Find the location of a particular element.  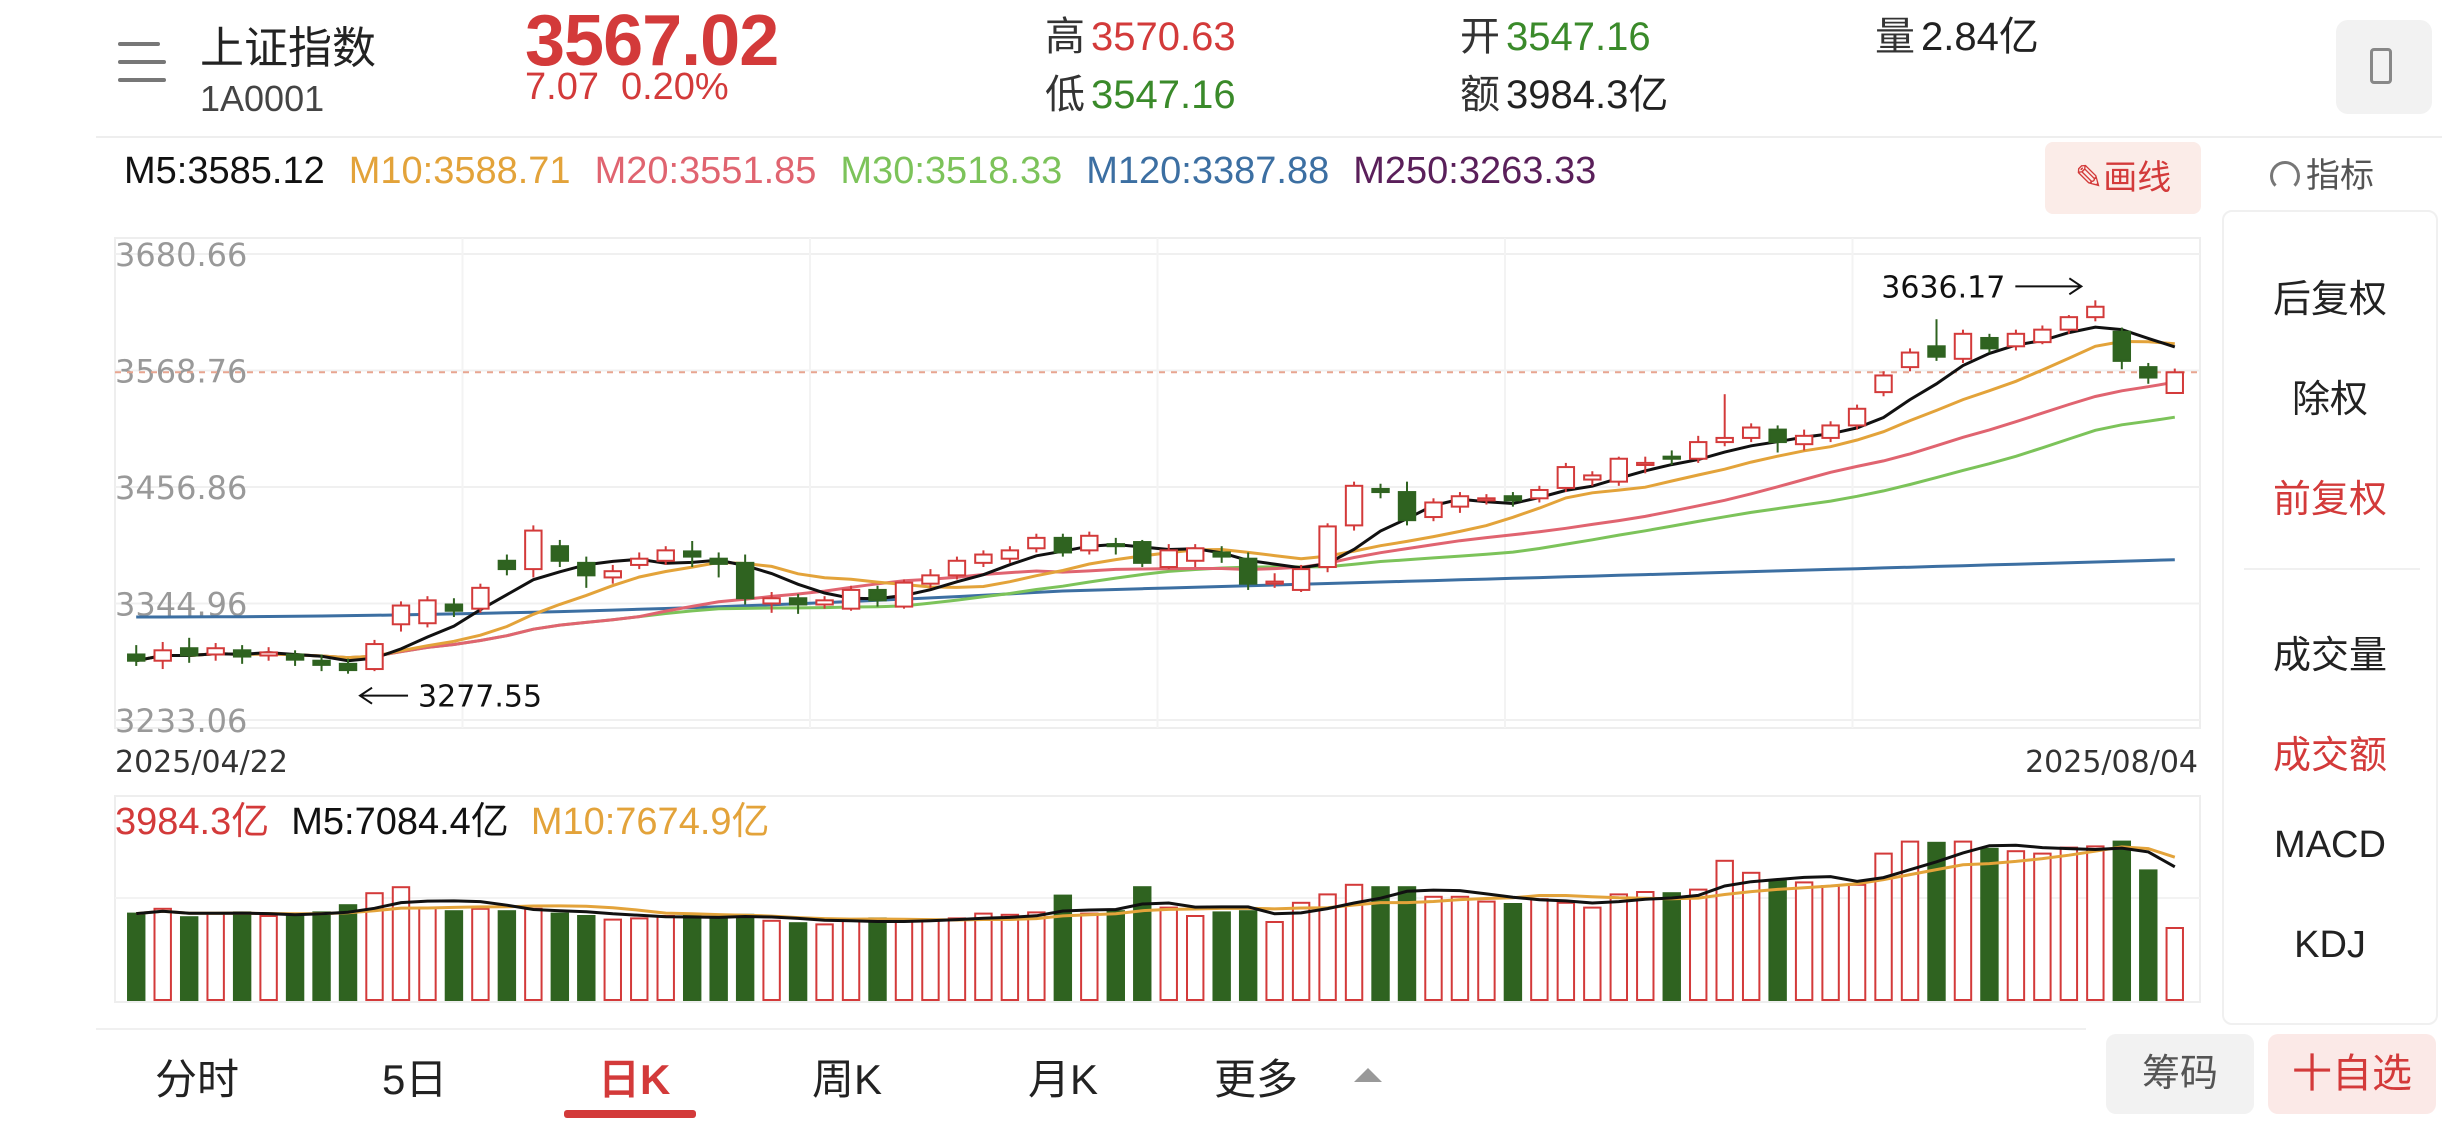

ma30-label: M30:3518.33 is located at coordinates (951, 171).